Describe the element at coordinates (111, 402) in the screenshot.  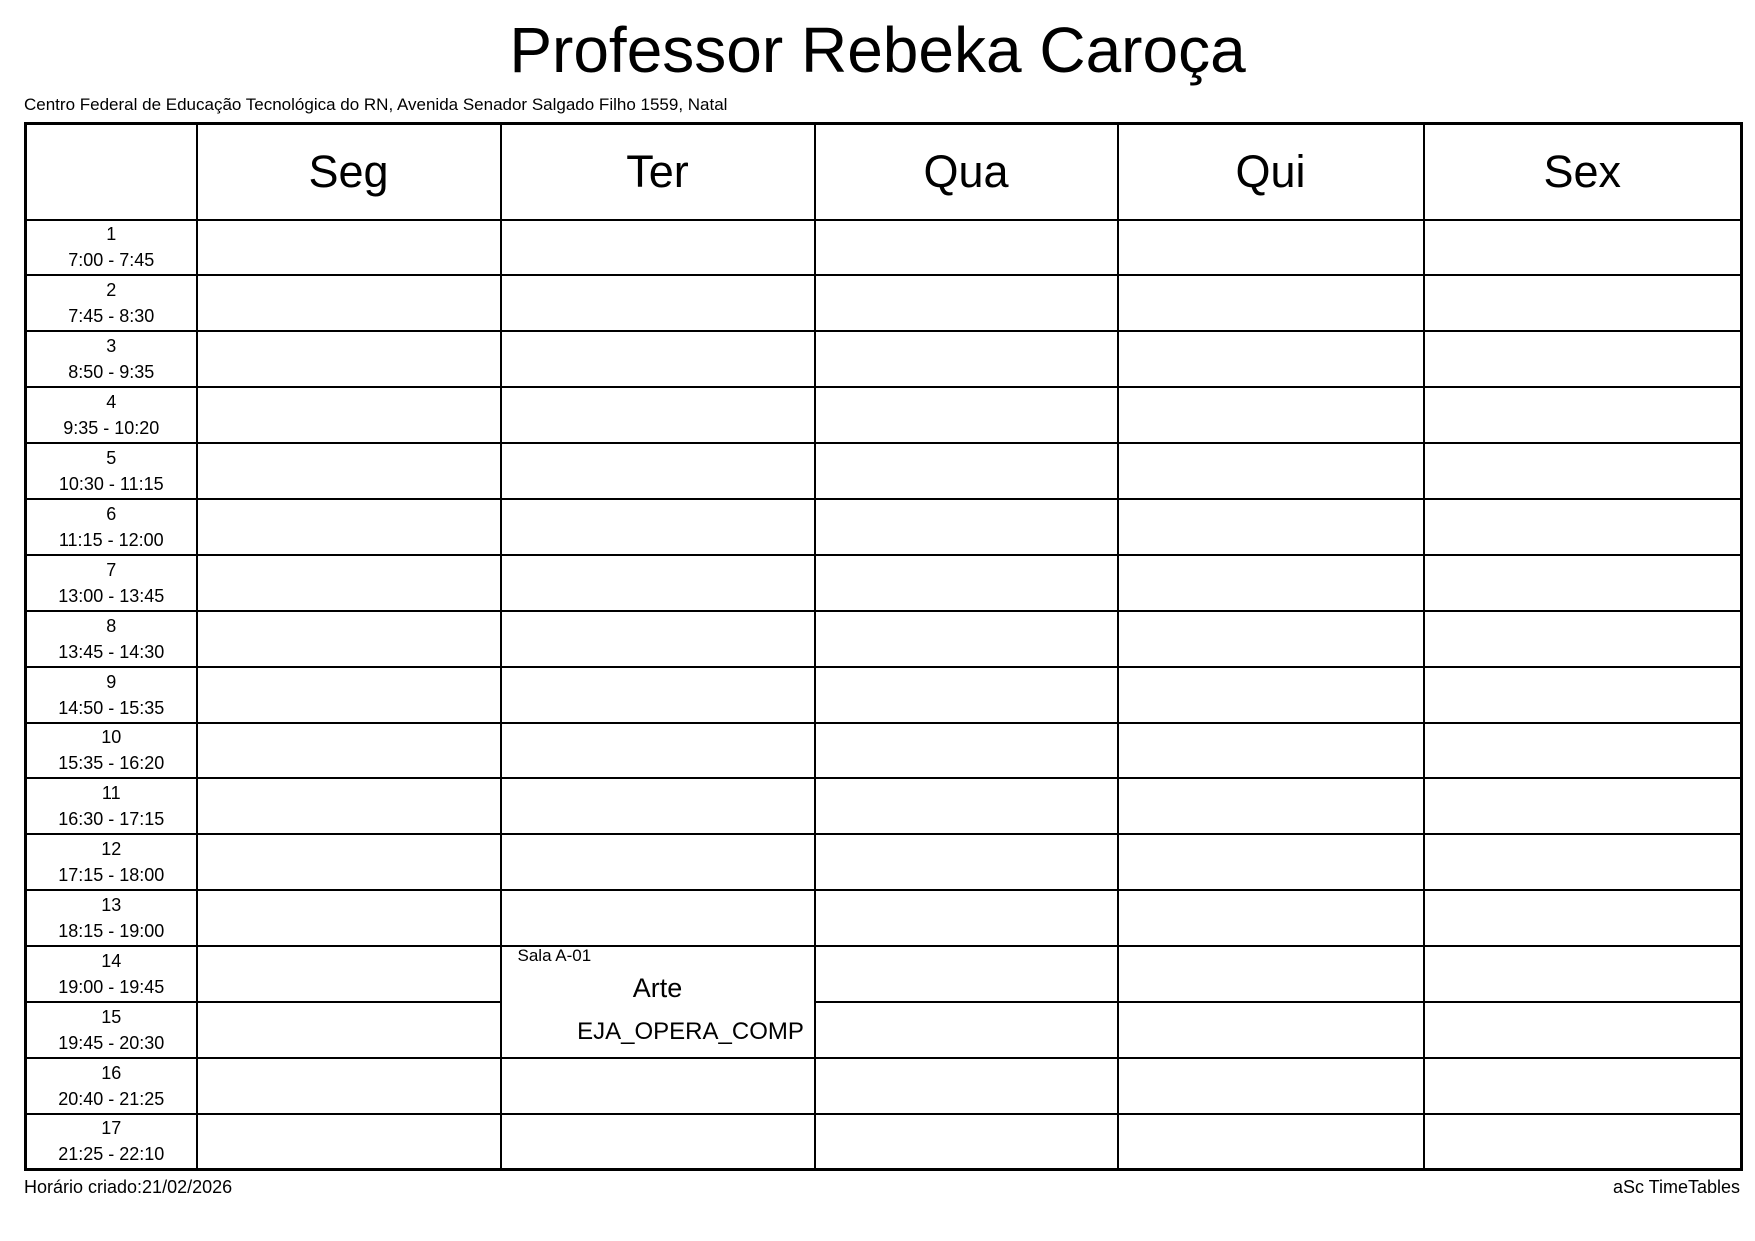
I see `period-number: 4` at that location.